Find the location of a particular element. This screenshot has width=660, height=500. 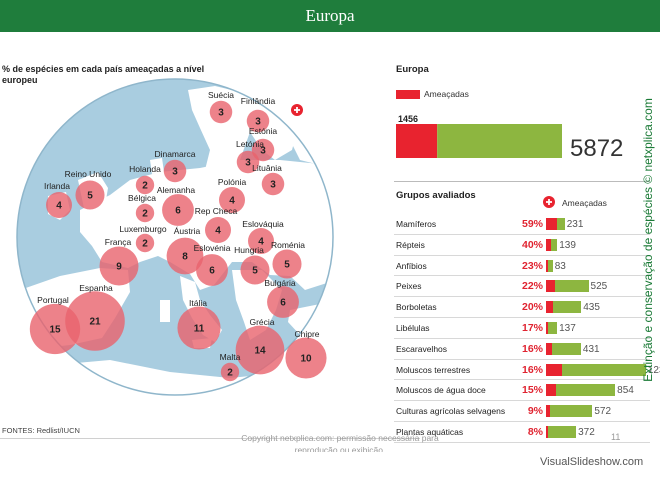

country-name: Reino Unido is located at coordinates (88, 174).